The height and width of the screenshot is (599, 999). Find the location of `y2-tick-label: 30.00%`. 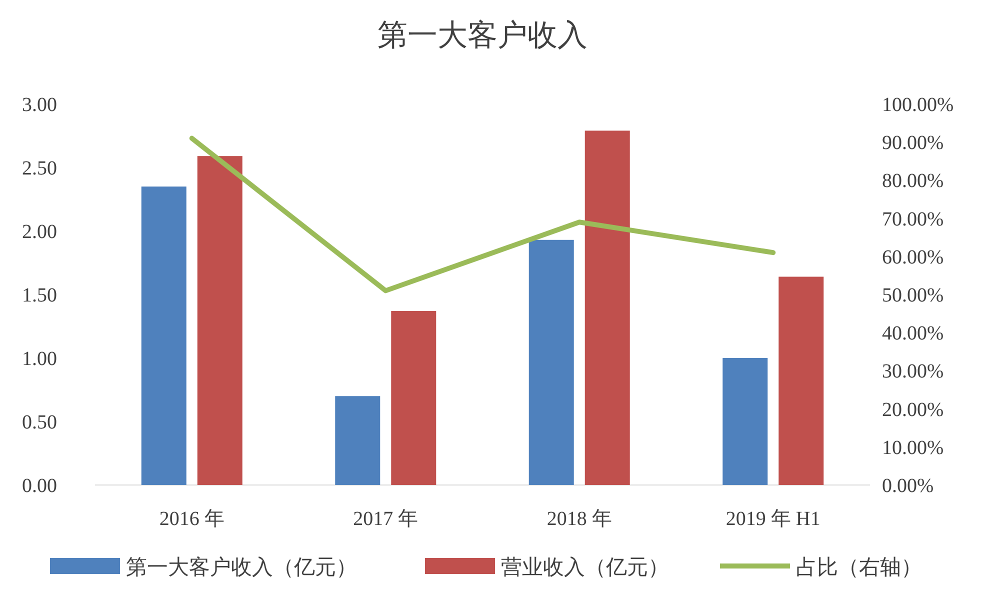

y2-tick-label: 30.00% is located at coordinates (913, 371).